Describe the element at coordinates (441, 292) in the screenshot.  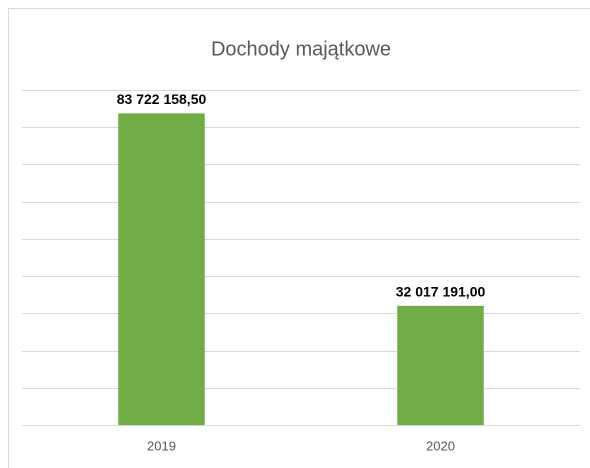
I see `data-label: 32 017 191,00` at that location.